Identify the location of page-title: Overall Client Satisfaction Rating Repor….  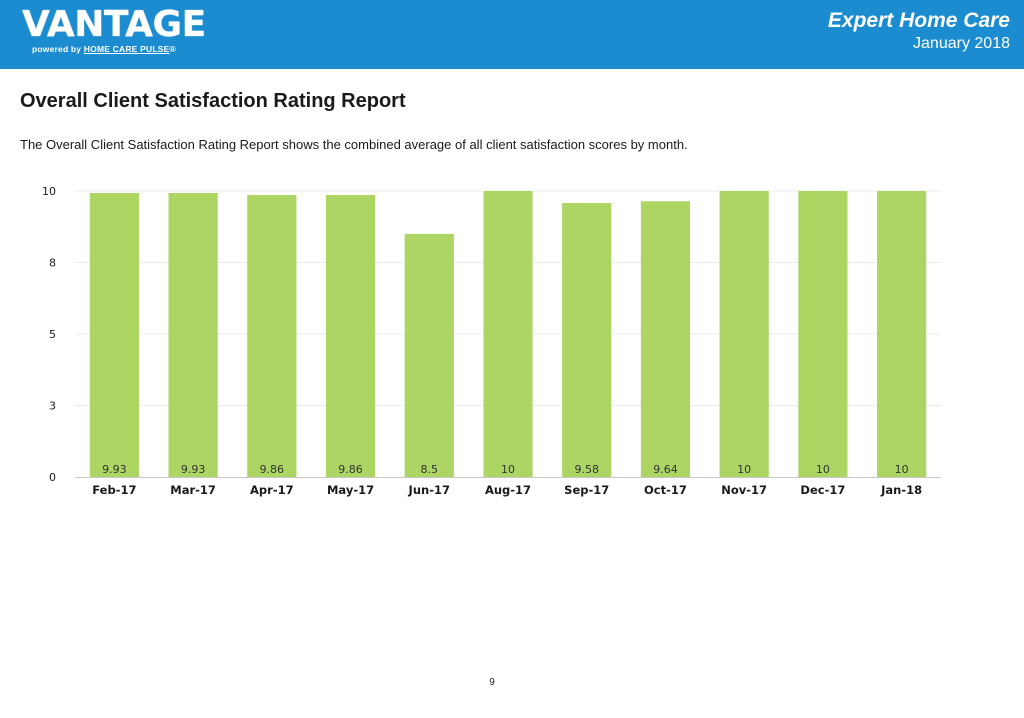
(213, 101).